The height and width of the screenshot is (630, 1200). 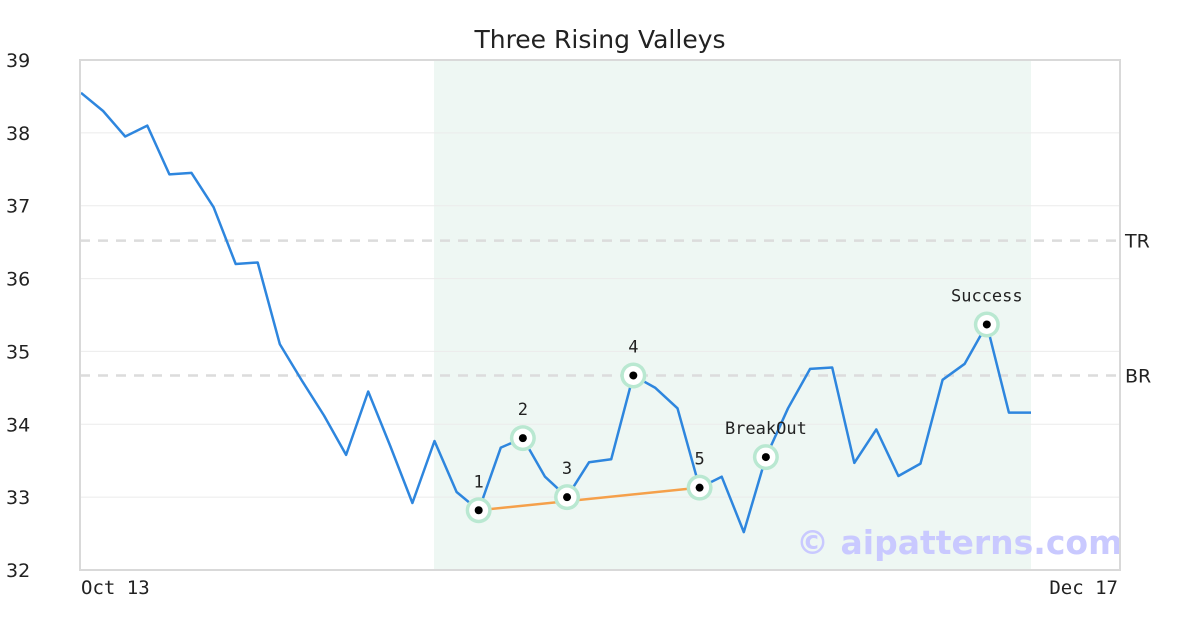 What do you see at coordinates (115, 588) in the screenshot?
I see `x-tick-label-first: Oct 13` at bounding box center [115, 588].